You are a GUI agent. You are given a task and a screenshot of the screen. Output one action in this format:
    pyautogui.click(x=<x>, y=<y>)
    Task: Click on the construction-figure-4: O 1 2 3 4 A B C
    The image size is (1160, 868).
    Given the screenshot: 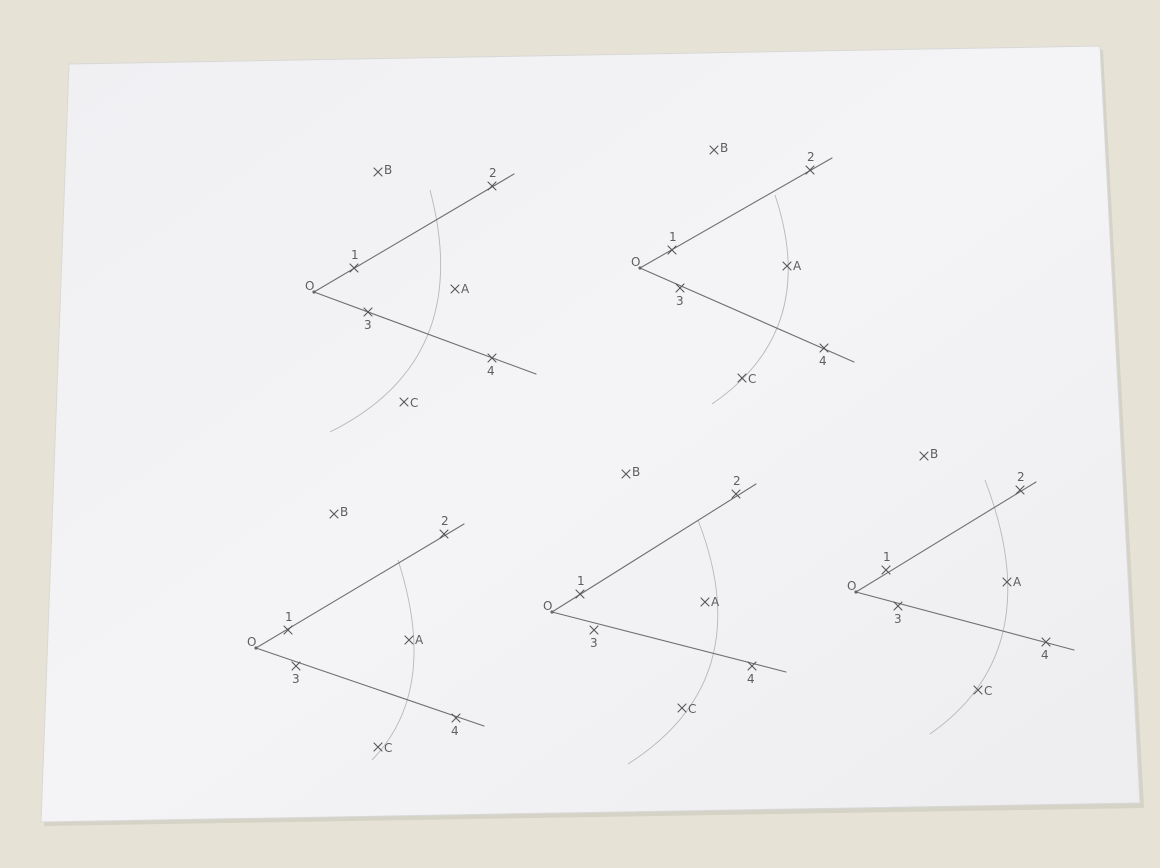 What is the action you would take?
    pyautogui.click(x=665, y=615)
    